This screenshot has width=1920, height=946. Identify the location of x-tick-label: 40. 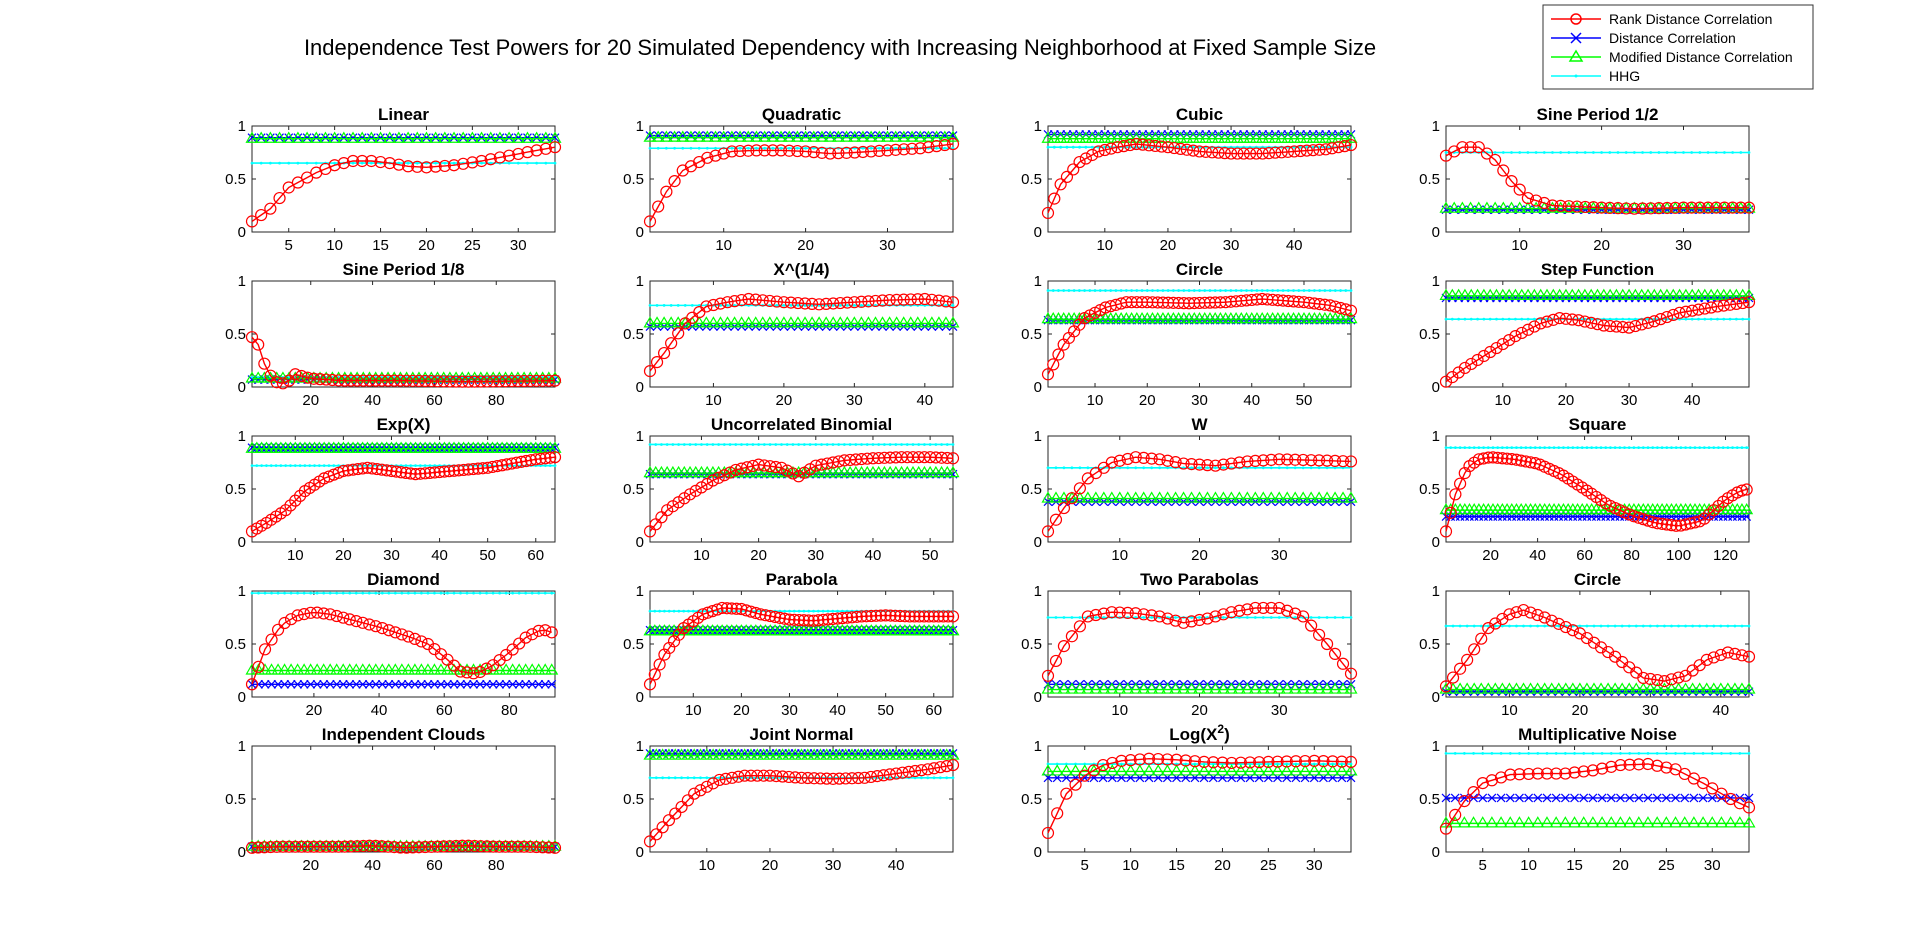
(1251, 400).